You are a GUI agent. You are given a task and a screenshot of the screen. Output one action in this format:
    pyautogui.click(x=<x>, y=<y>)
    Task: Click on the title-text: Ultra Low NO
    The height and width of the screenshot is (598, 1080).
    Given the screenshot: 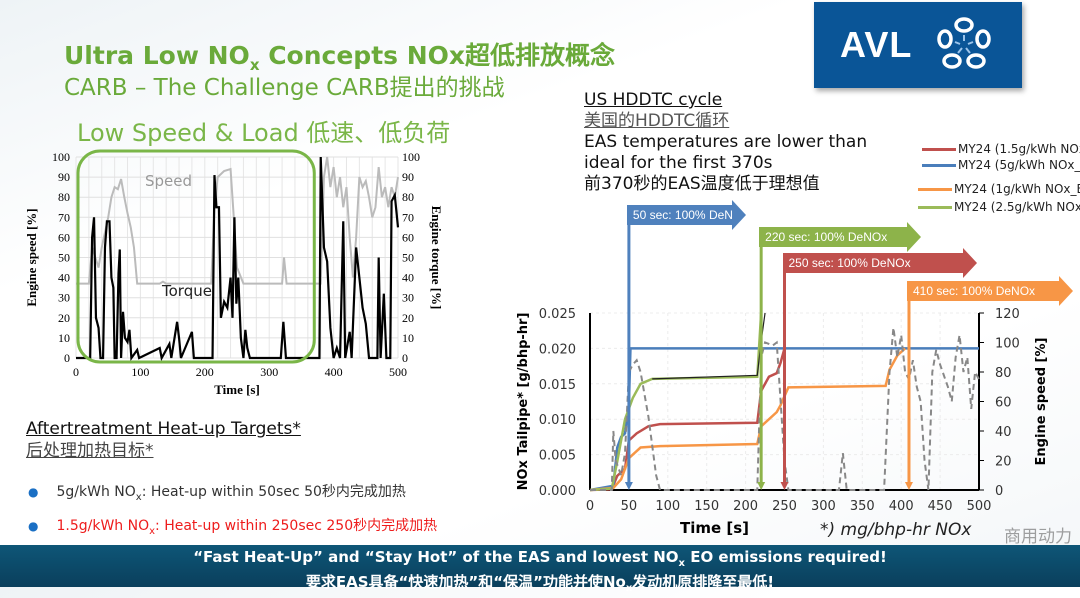 What is the action you would take?
    pyautogui.click(x=157, y=55)
    